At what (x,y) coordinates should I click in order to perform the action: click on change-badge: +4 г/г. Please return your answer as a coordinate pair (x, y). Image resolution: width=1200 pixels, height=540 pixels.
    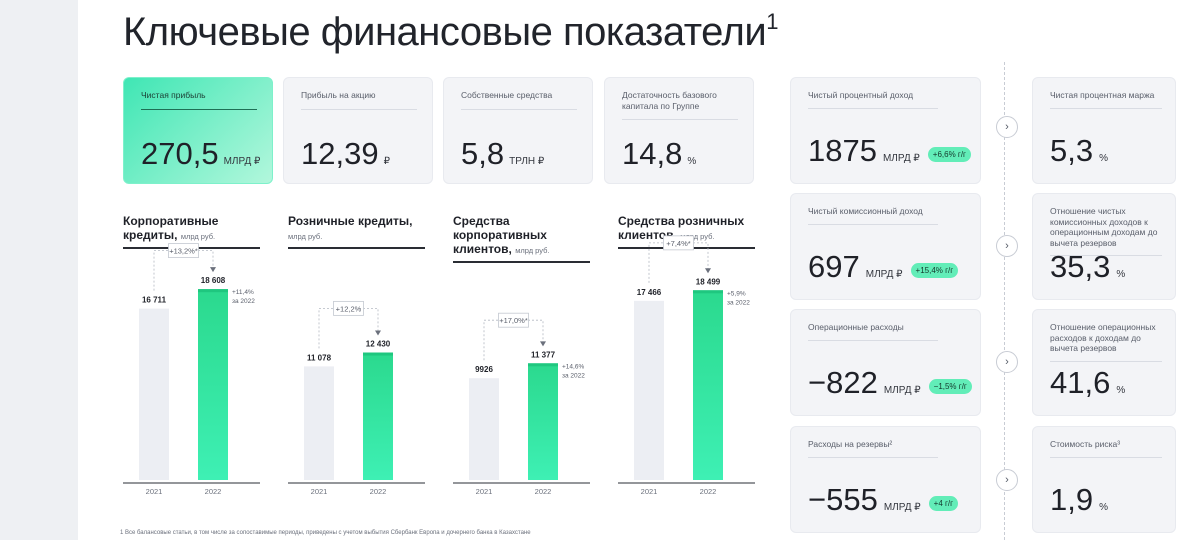
    Looking at the image, I should click on (943, 503).